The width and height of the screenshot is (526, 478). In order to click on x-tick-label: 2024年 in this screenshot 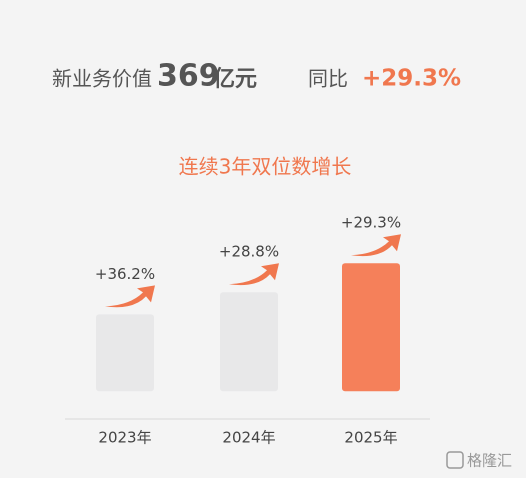, I will do `click(248, 438)`.